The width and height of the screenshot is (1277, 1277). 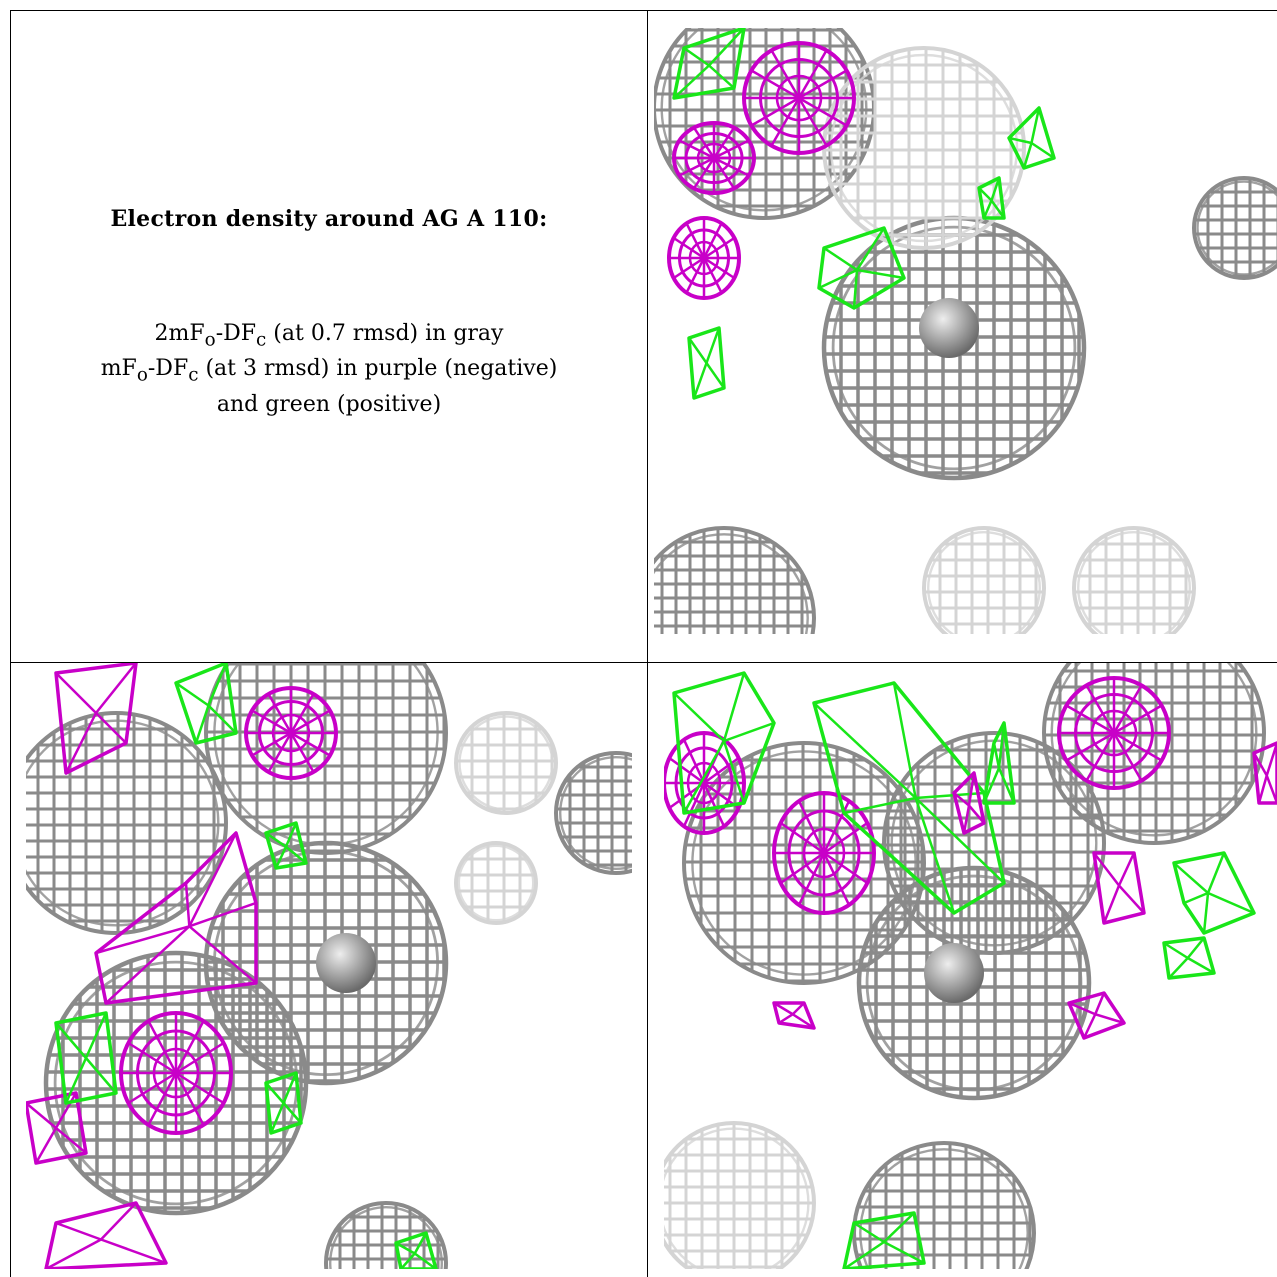 What do you see at coordinates (647, 643) in the screenshot?
I see `vertical-divider` at bounding box center [647, 643].